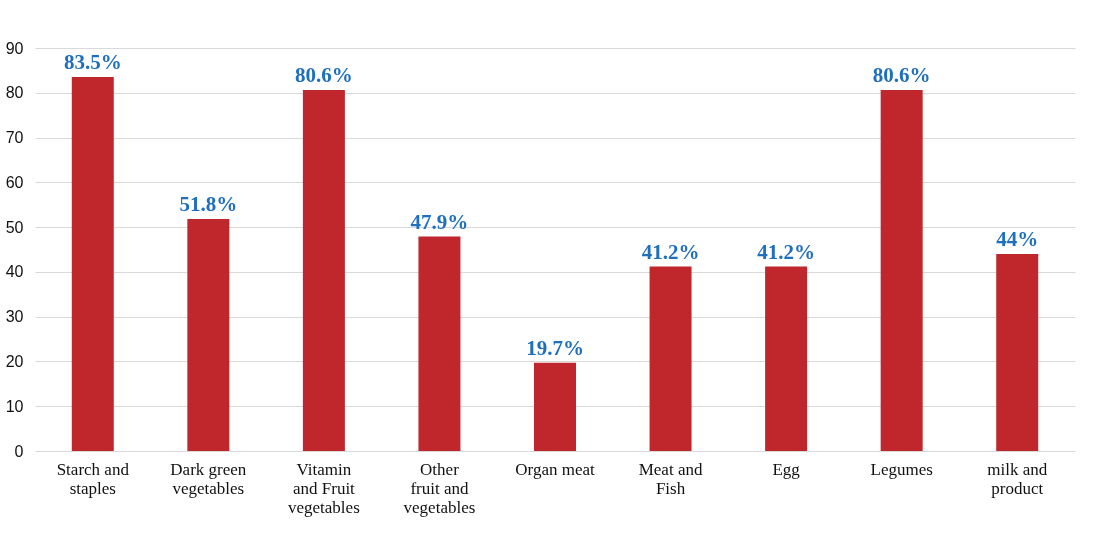  I want to click on y-tick-label: 0, so click(19, 451).